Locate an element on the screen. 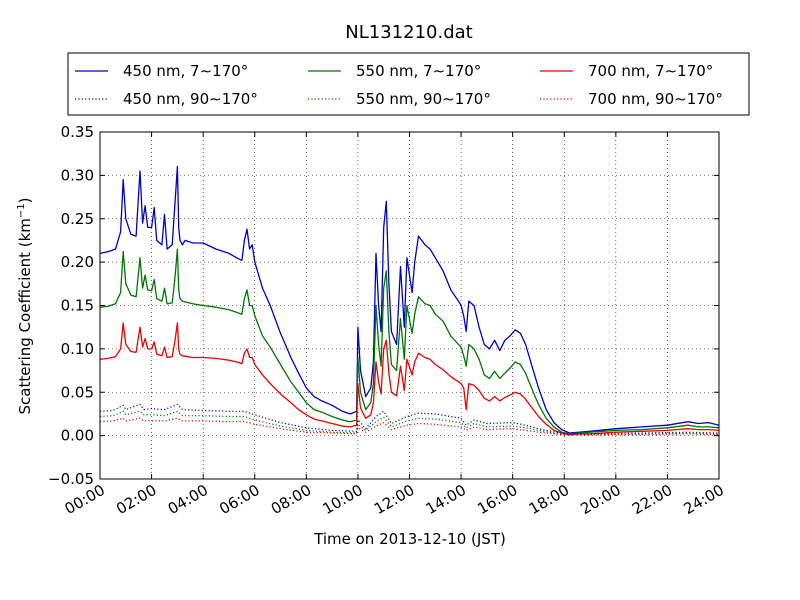 This screenshot has height=600, width=800. y-tick-label: 0.20 is located at coordinates (77, 262).